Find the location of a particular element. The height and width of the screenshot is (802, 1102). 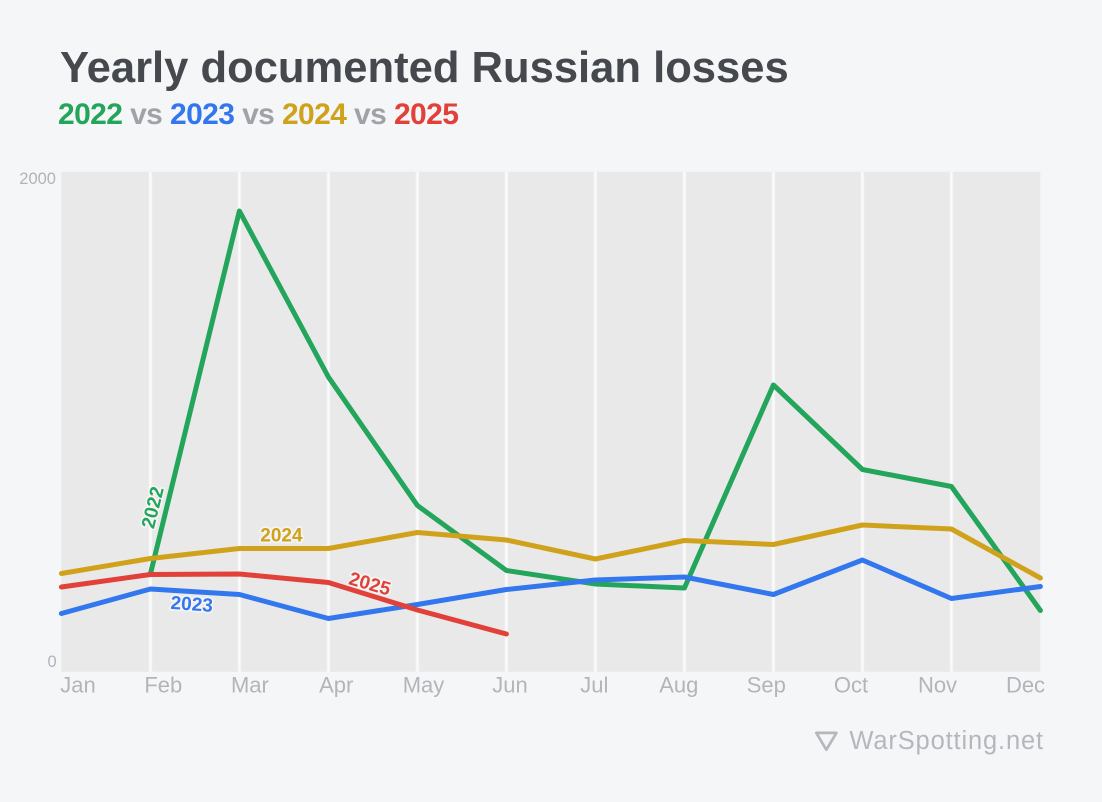

svg-text: 0 is located at coordinates (52, 662).